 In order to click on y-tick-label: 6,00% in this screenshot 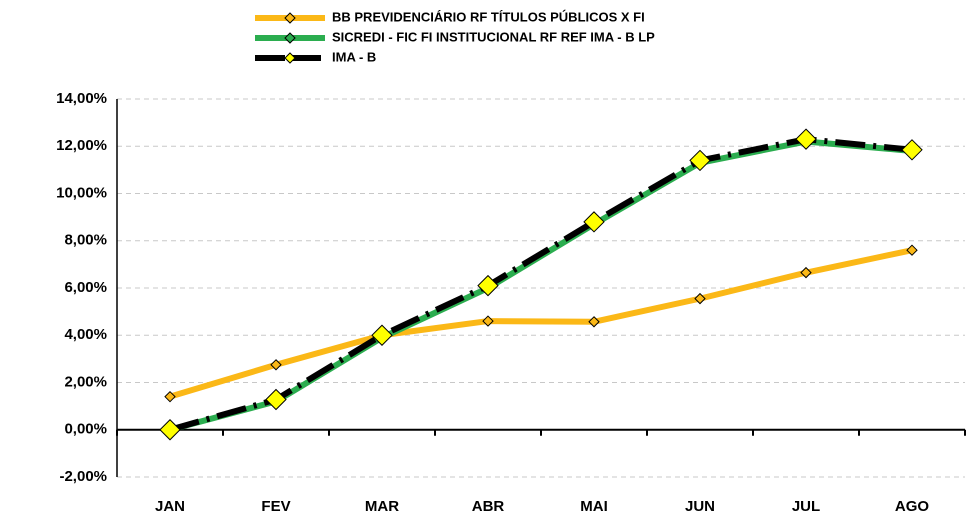, I will do `click(85, 287)`.